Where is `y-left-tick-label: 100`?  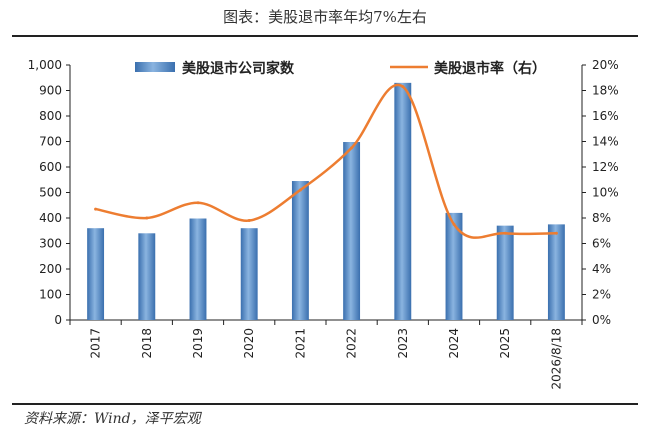 y-left-tick-label: 100 is located at coordinates (50, 295).